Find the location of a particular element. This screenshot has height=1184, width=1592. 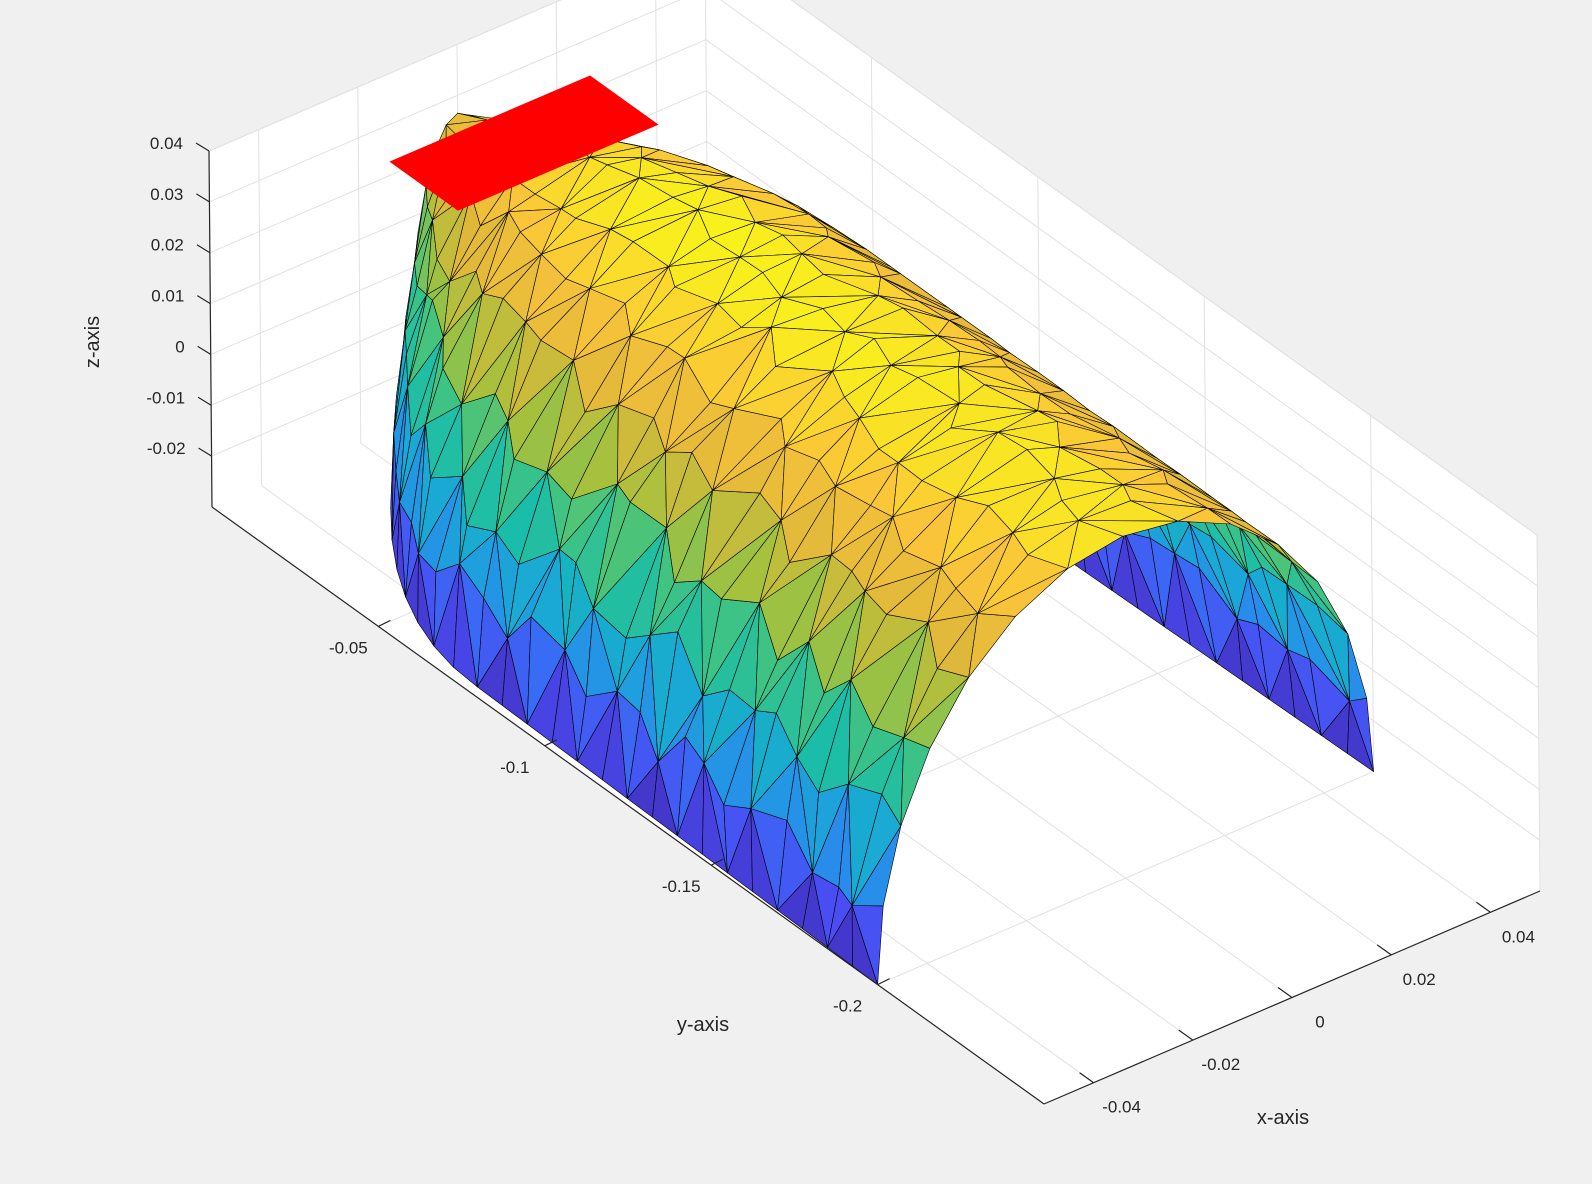

y-tick-label: -0.05 is located at coordinates (348, 647).